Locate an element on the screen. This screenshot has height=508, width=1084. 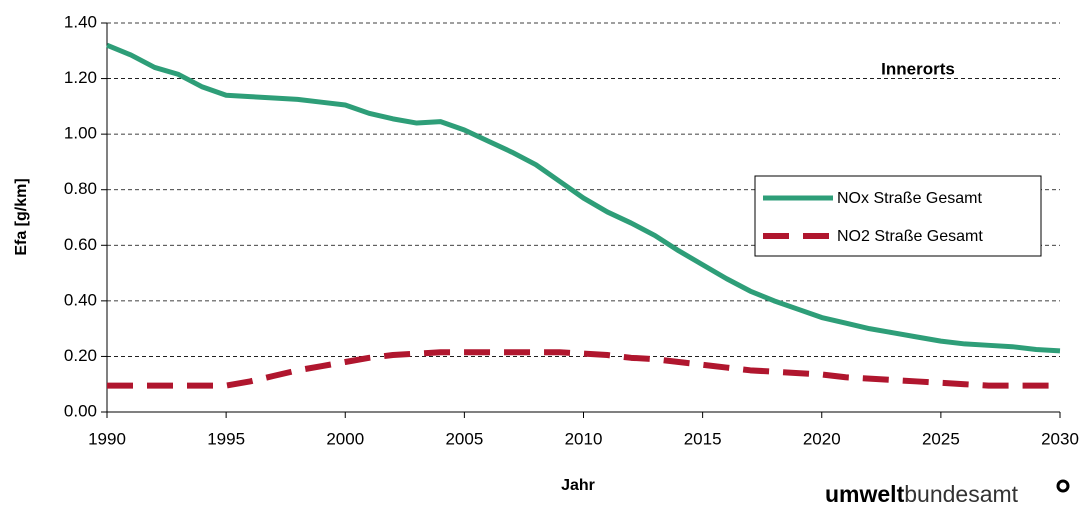
x-tick-label: 2000 is located at coordinates (345, 438).